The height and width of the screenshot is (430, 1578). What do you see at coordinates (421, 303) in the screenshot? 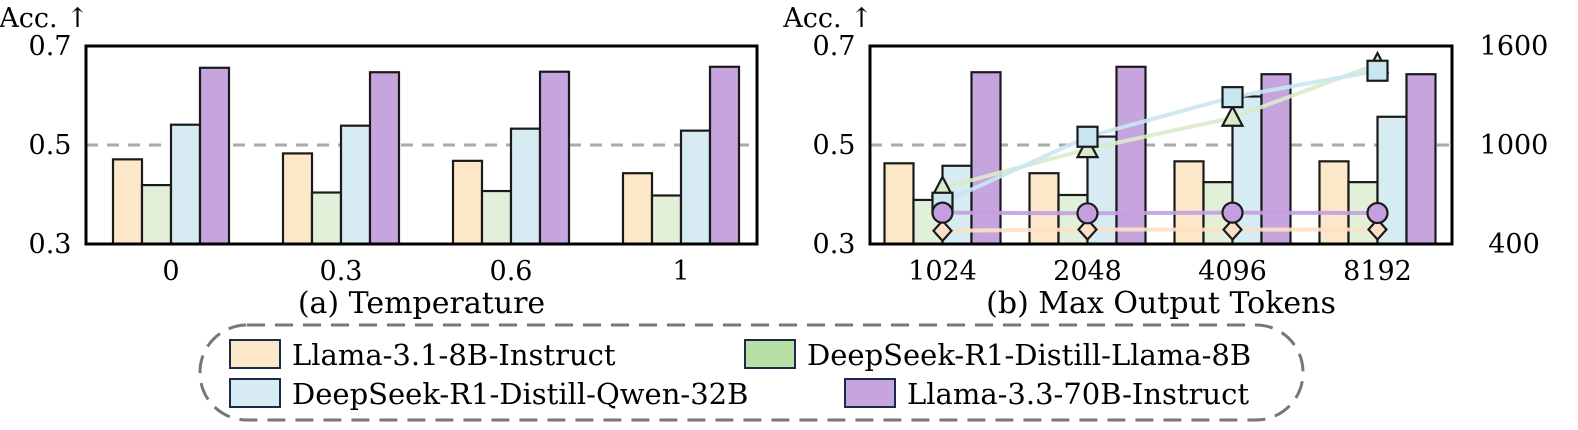
I see `panel-caption: (a) Temperature` at bounding box center [421, 303].